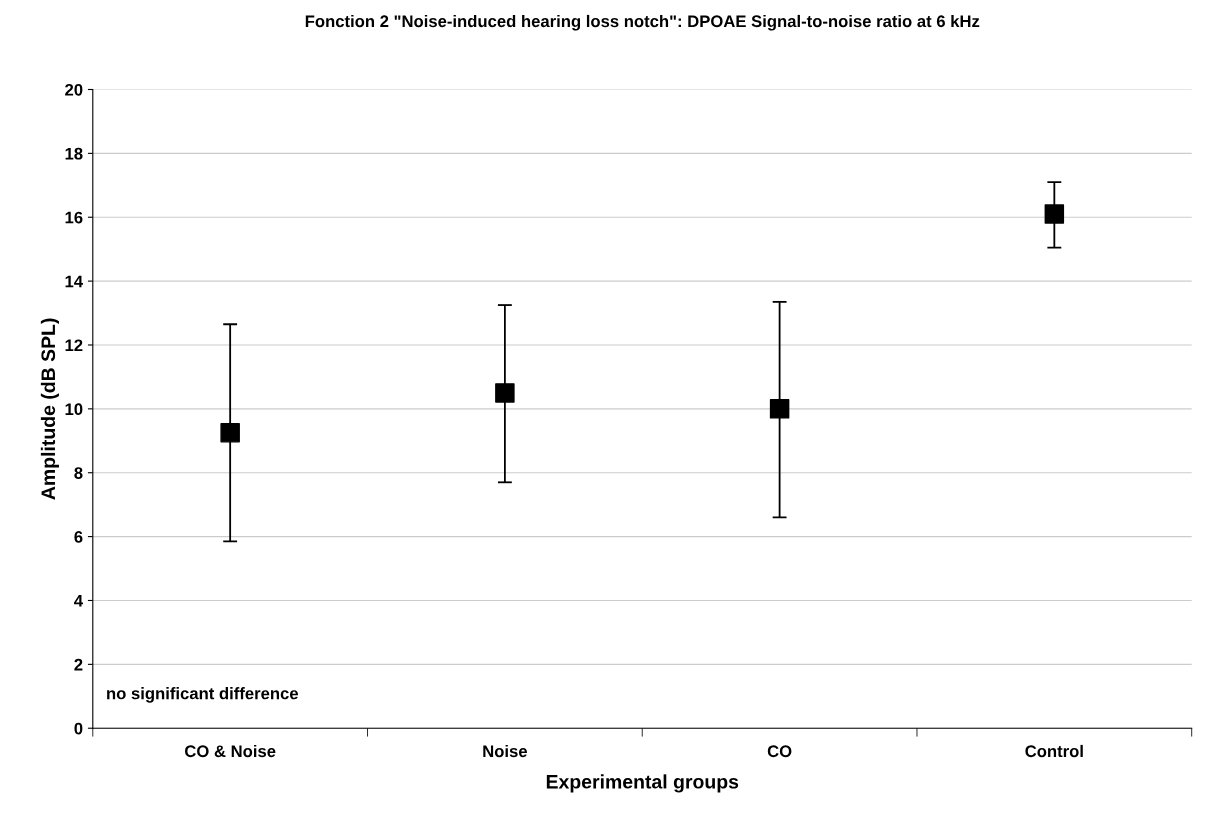  Describe the element at coordinates (78, 537) in the screenshot. I see `y-tick-label: 6` at that location.